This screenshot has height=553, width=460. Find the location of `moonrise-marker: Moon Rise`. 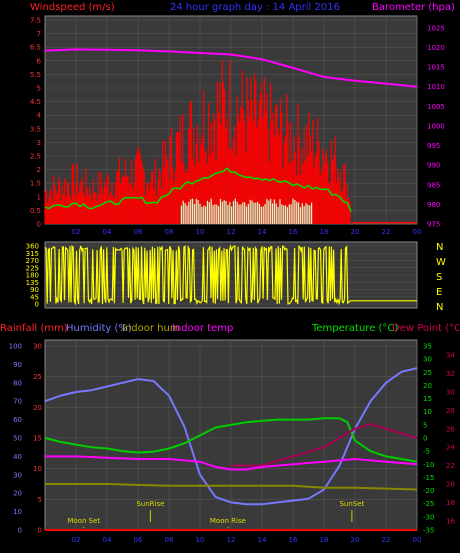

moonrise-marker: Moon Rise is located at coordinates (228, 522).